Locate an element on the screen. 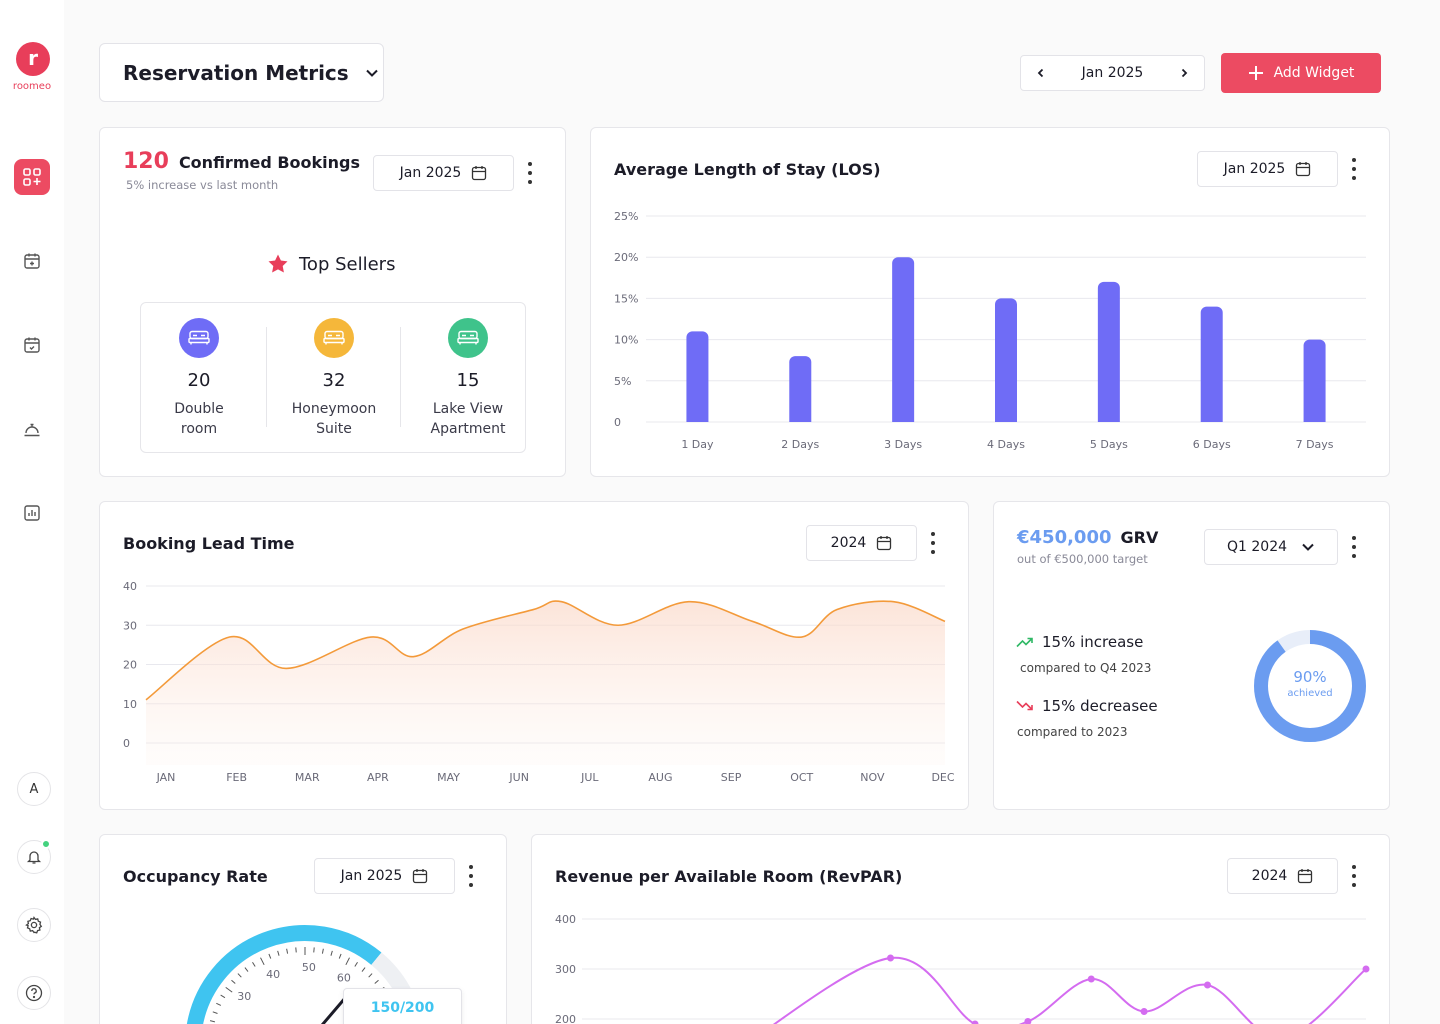 This screenshot has width=1440, height=1024. chevron-left-icon is located at coordinates (1041, 73).